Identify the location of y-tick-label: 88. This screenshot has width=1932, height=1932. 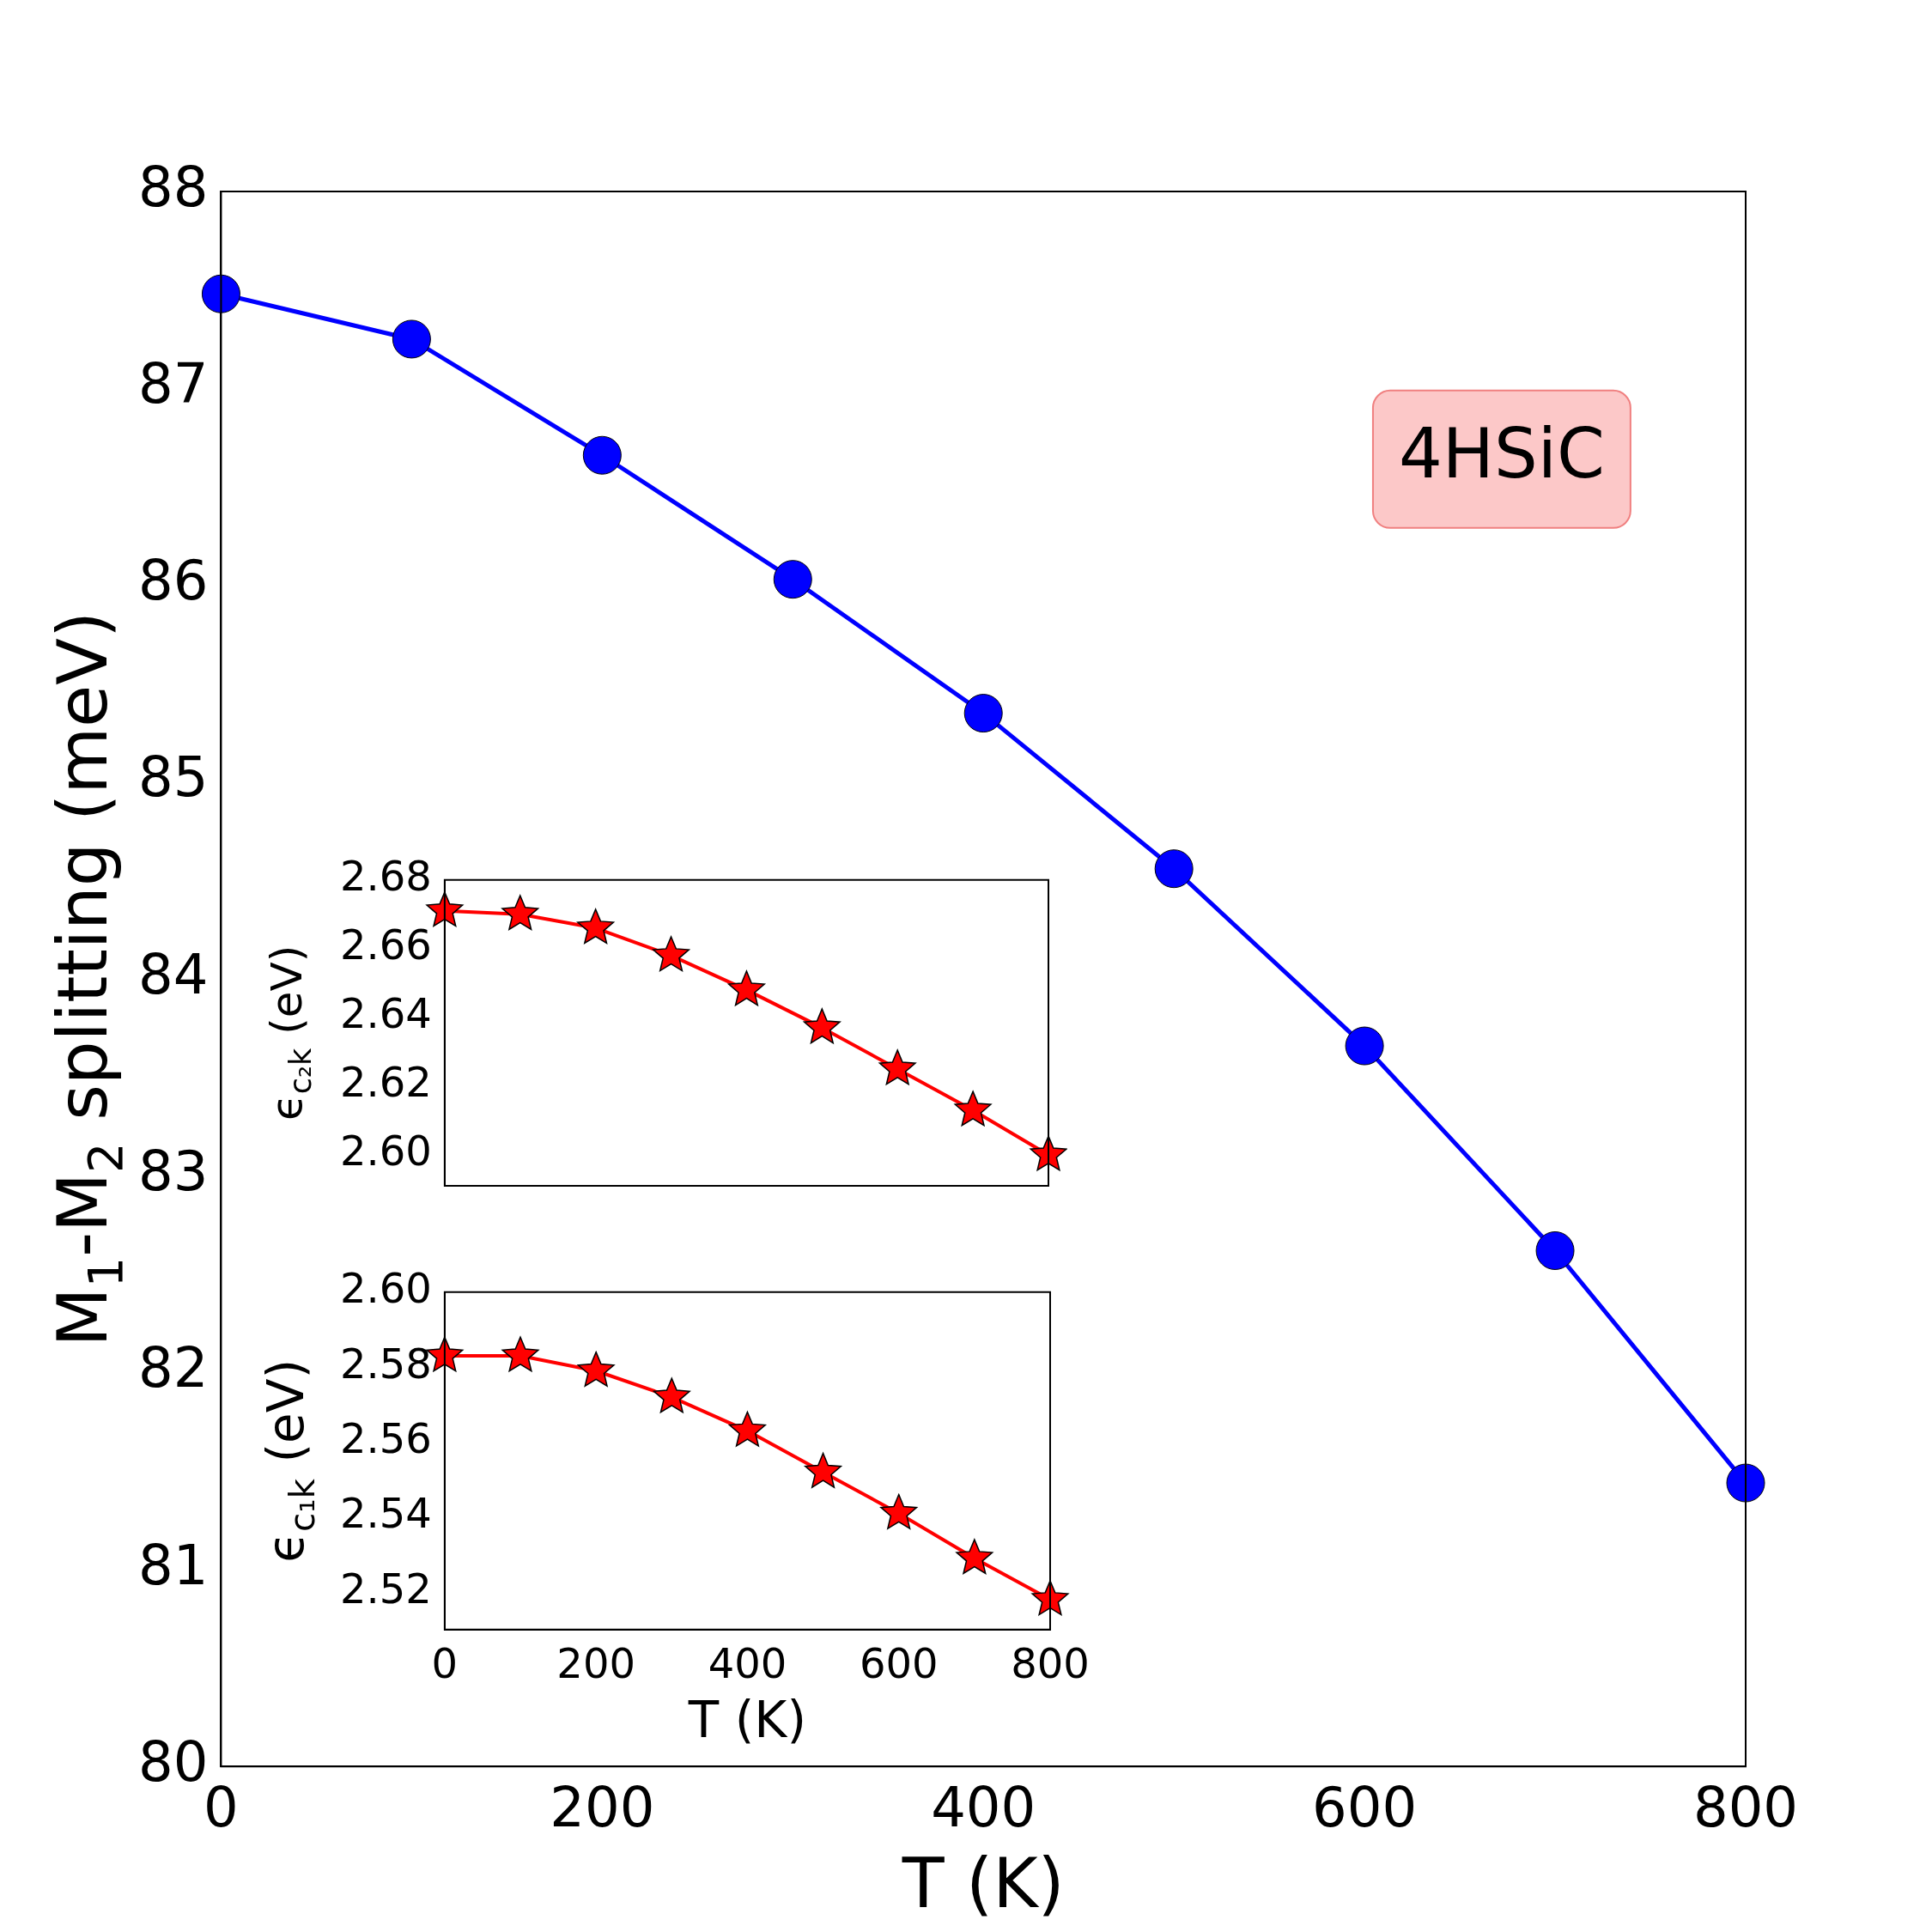
(174, 187).